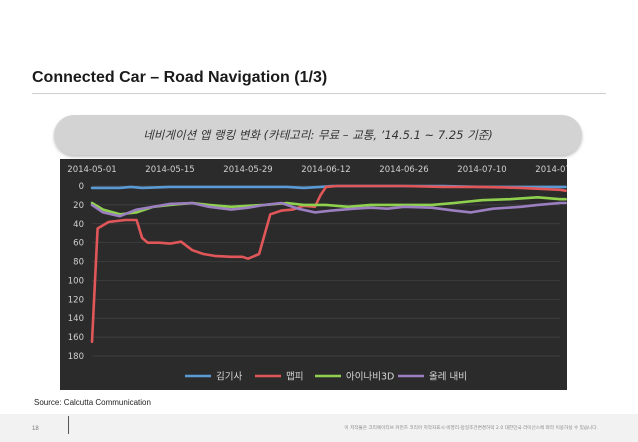  What do you see at coordinates (370, 377) in the screenshot?
I see `legend-label: 아이나비3D` at bounding box center [370, 377].